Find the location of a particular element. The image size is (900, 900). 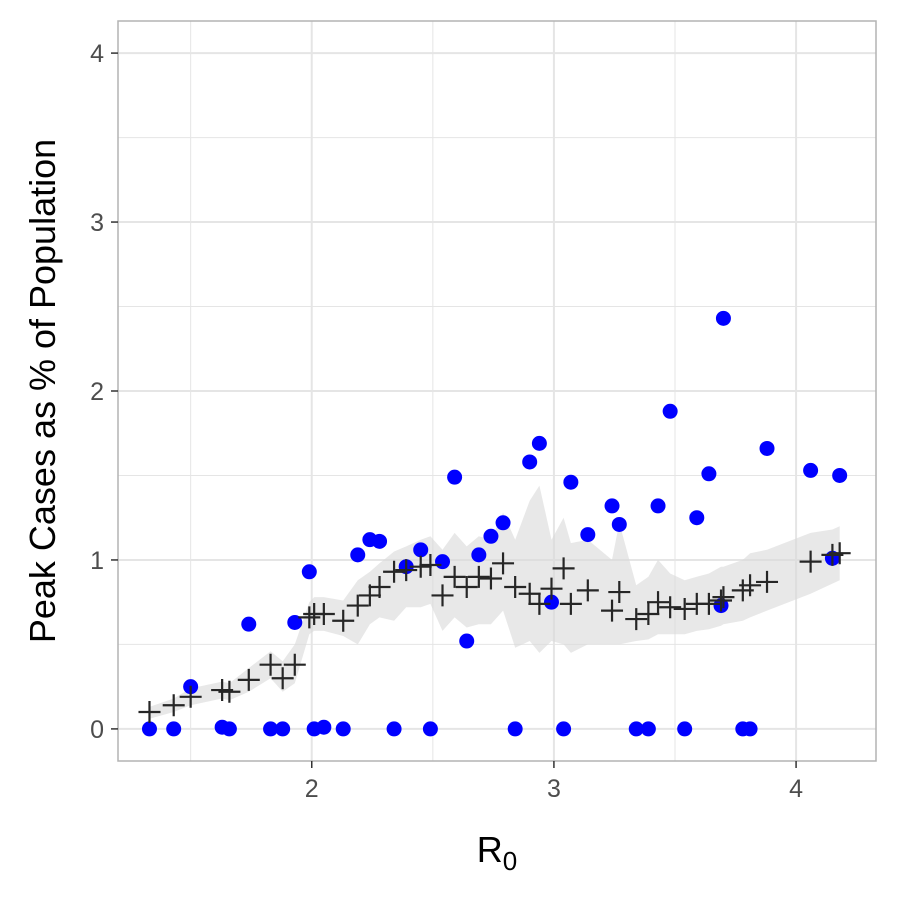

y-tick-label: 2 is located at coordinates (97, 392).